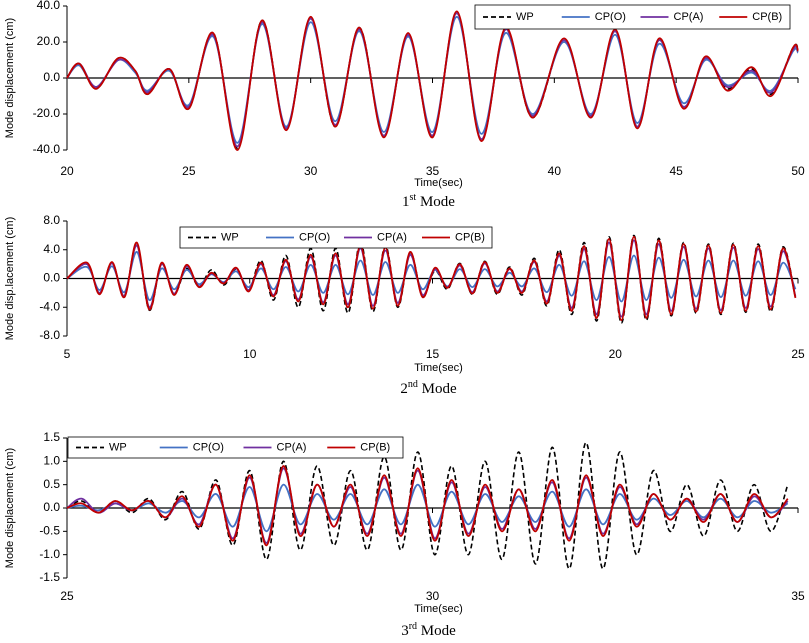 Image resolution: width=809 pixels, height=643 pixels. Describe the element at coordinates (49, 554) in the screenshot. I see `y-tick-label: -1.0` at that location.